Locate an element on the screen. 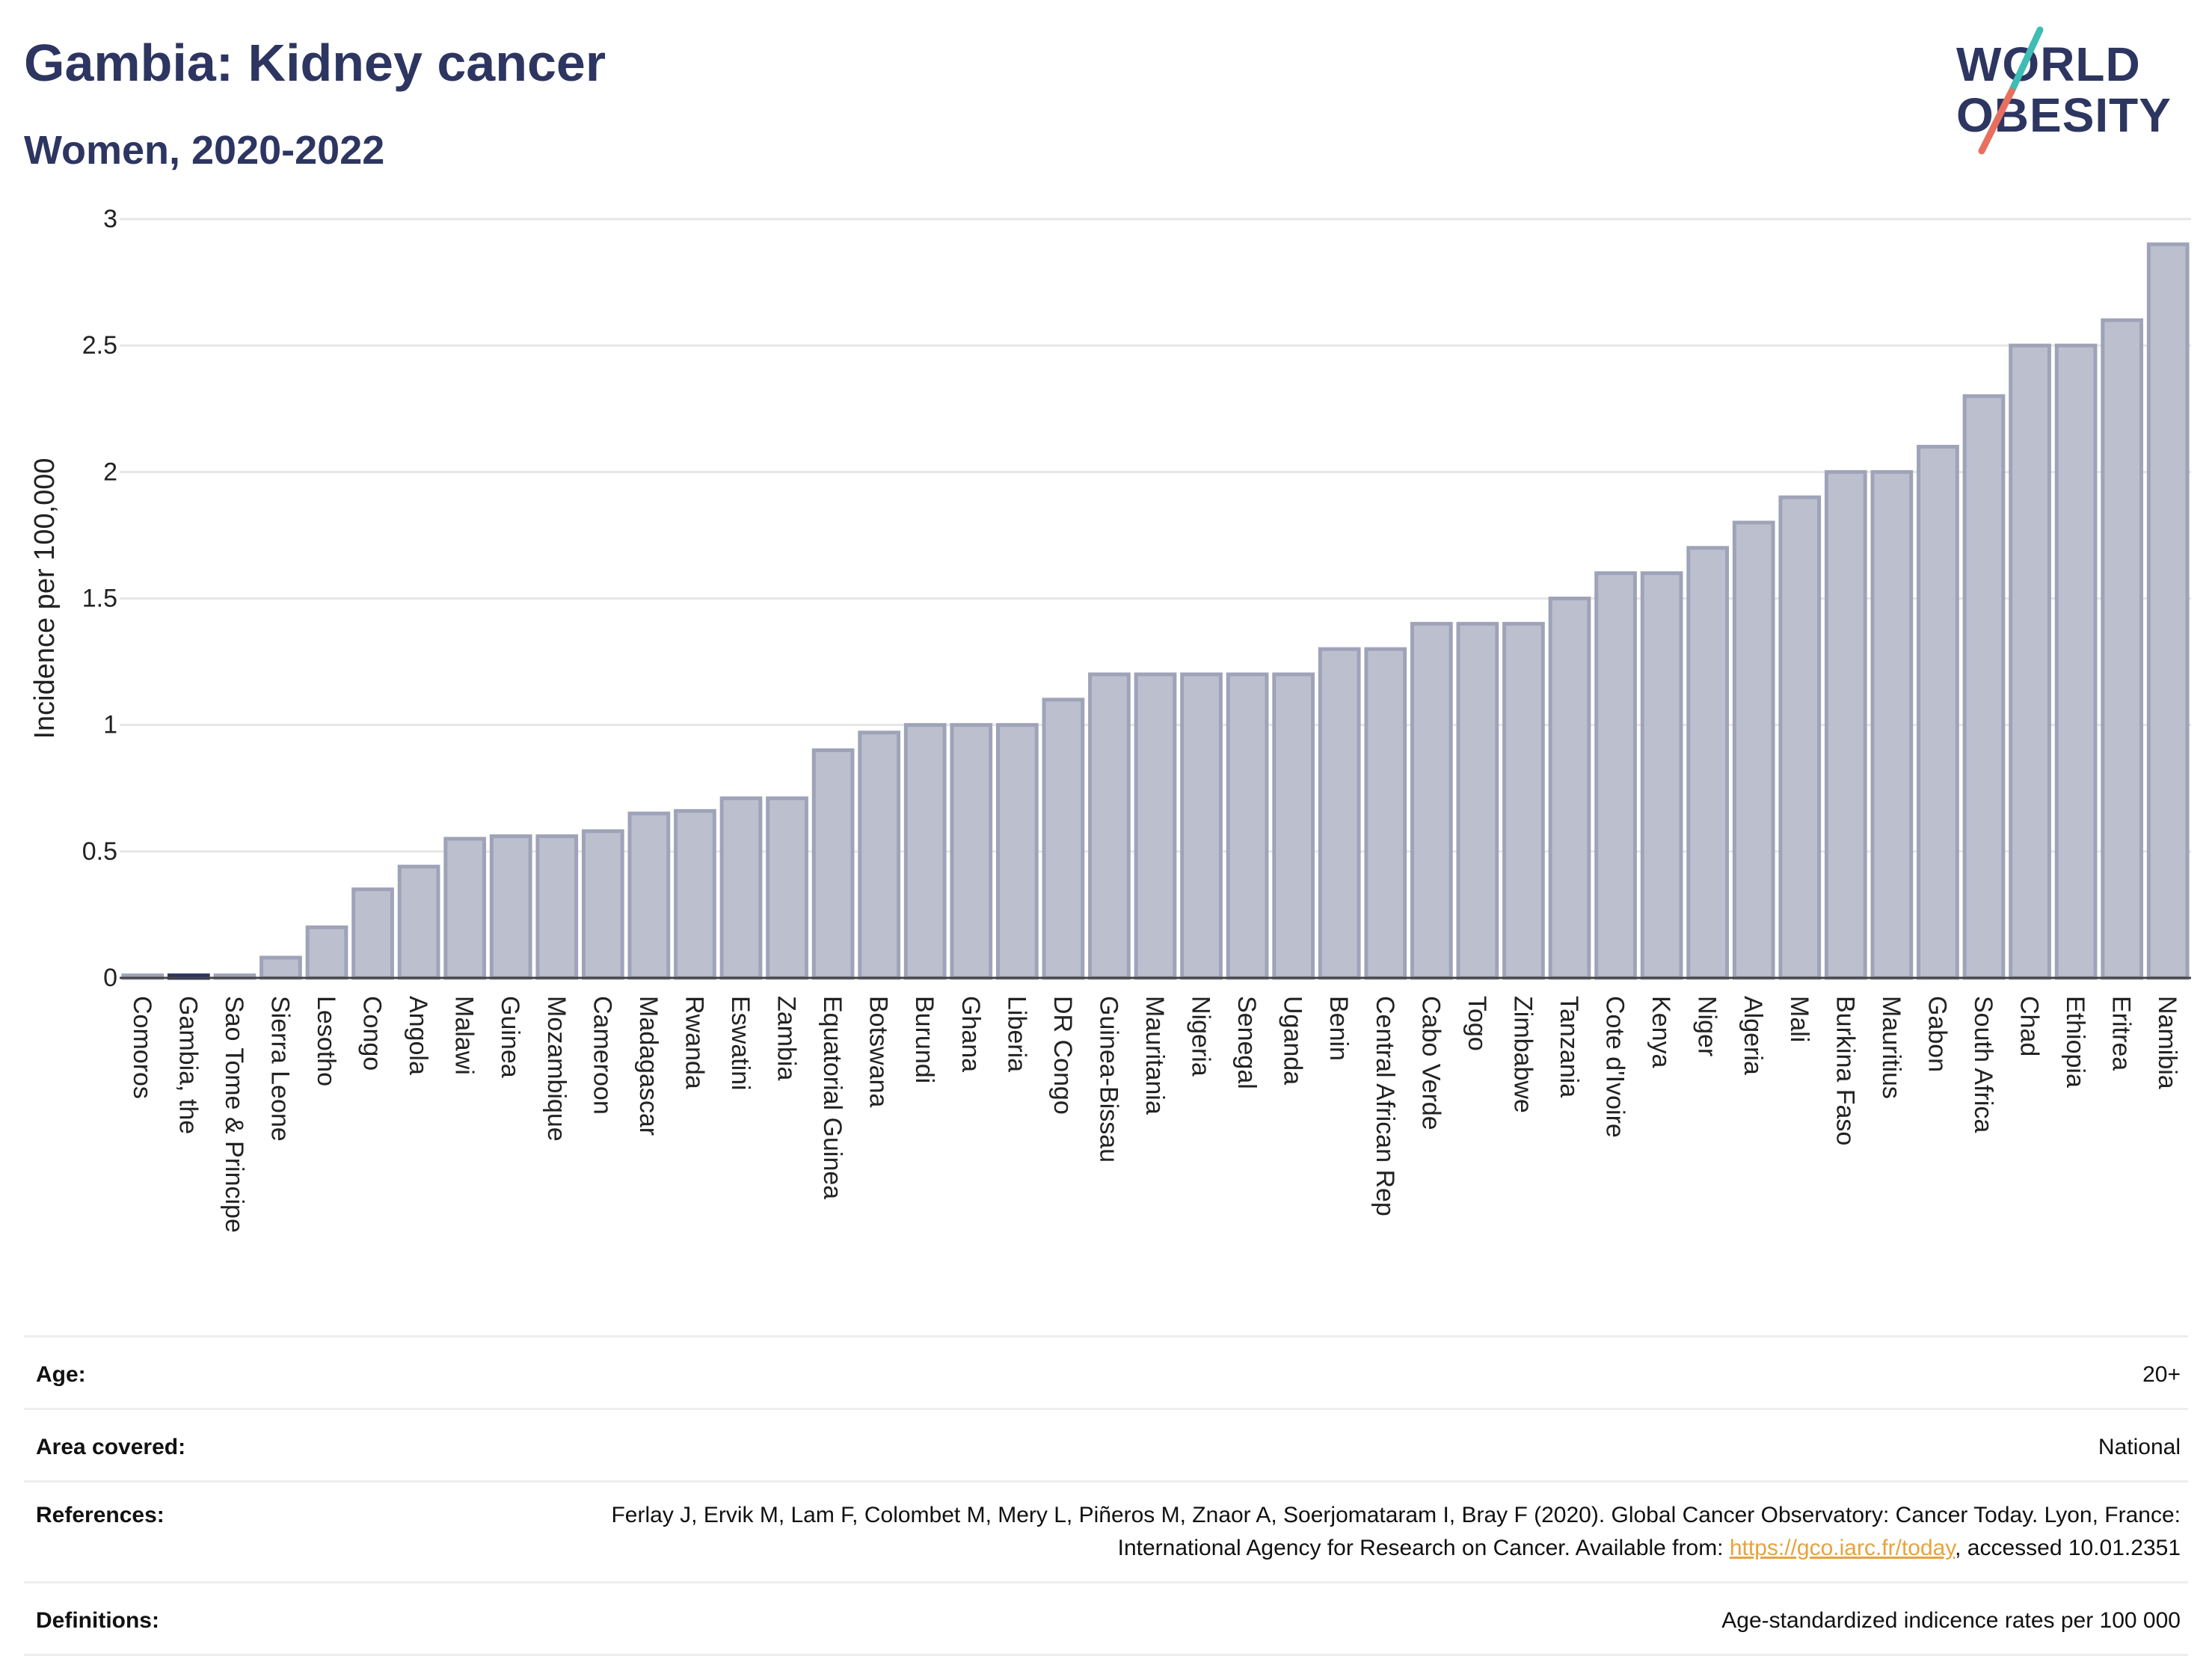 The image size is (2212, 1656). x-tick-label: Cameroon is located at coordinates (602, 1055).